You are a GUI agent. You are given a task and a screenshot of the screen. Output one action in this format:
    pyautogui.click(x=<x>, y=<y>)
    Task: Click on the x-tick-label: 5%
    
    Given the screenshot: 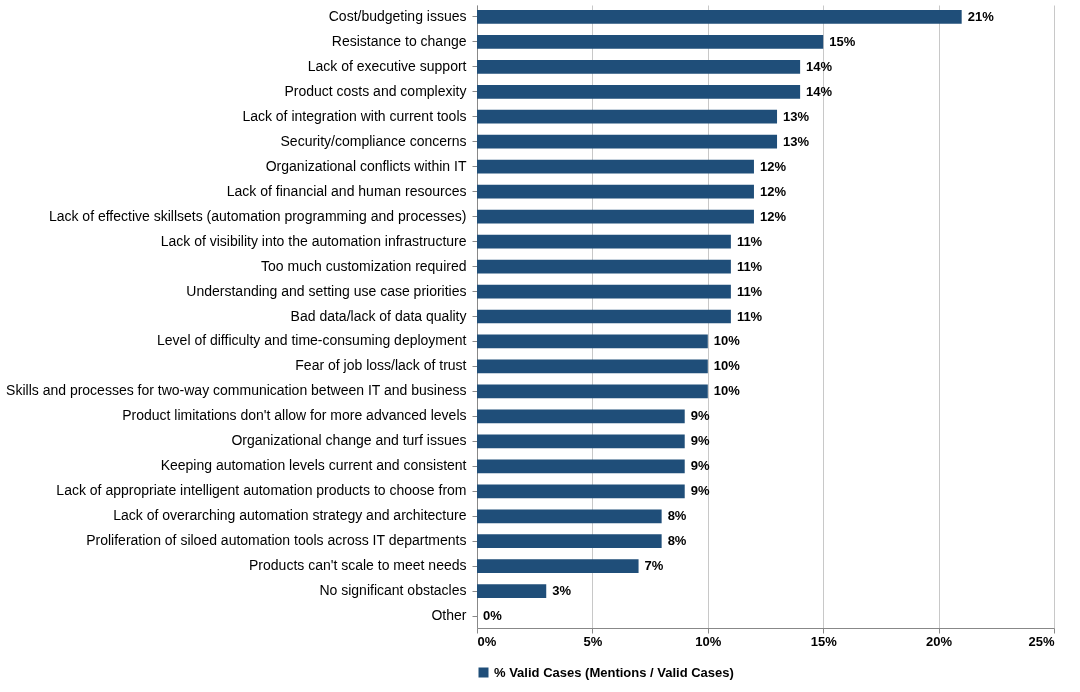 What is the action you would take?
    pyautogui.click(x=593, y=641)
    